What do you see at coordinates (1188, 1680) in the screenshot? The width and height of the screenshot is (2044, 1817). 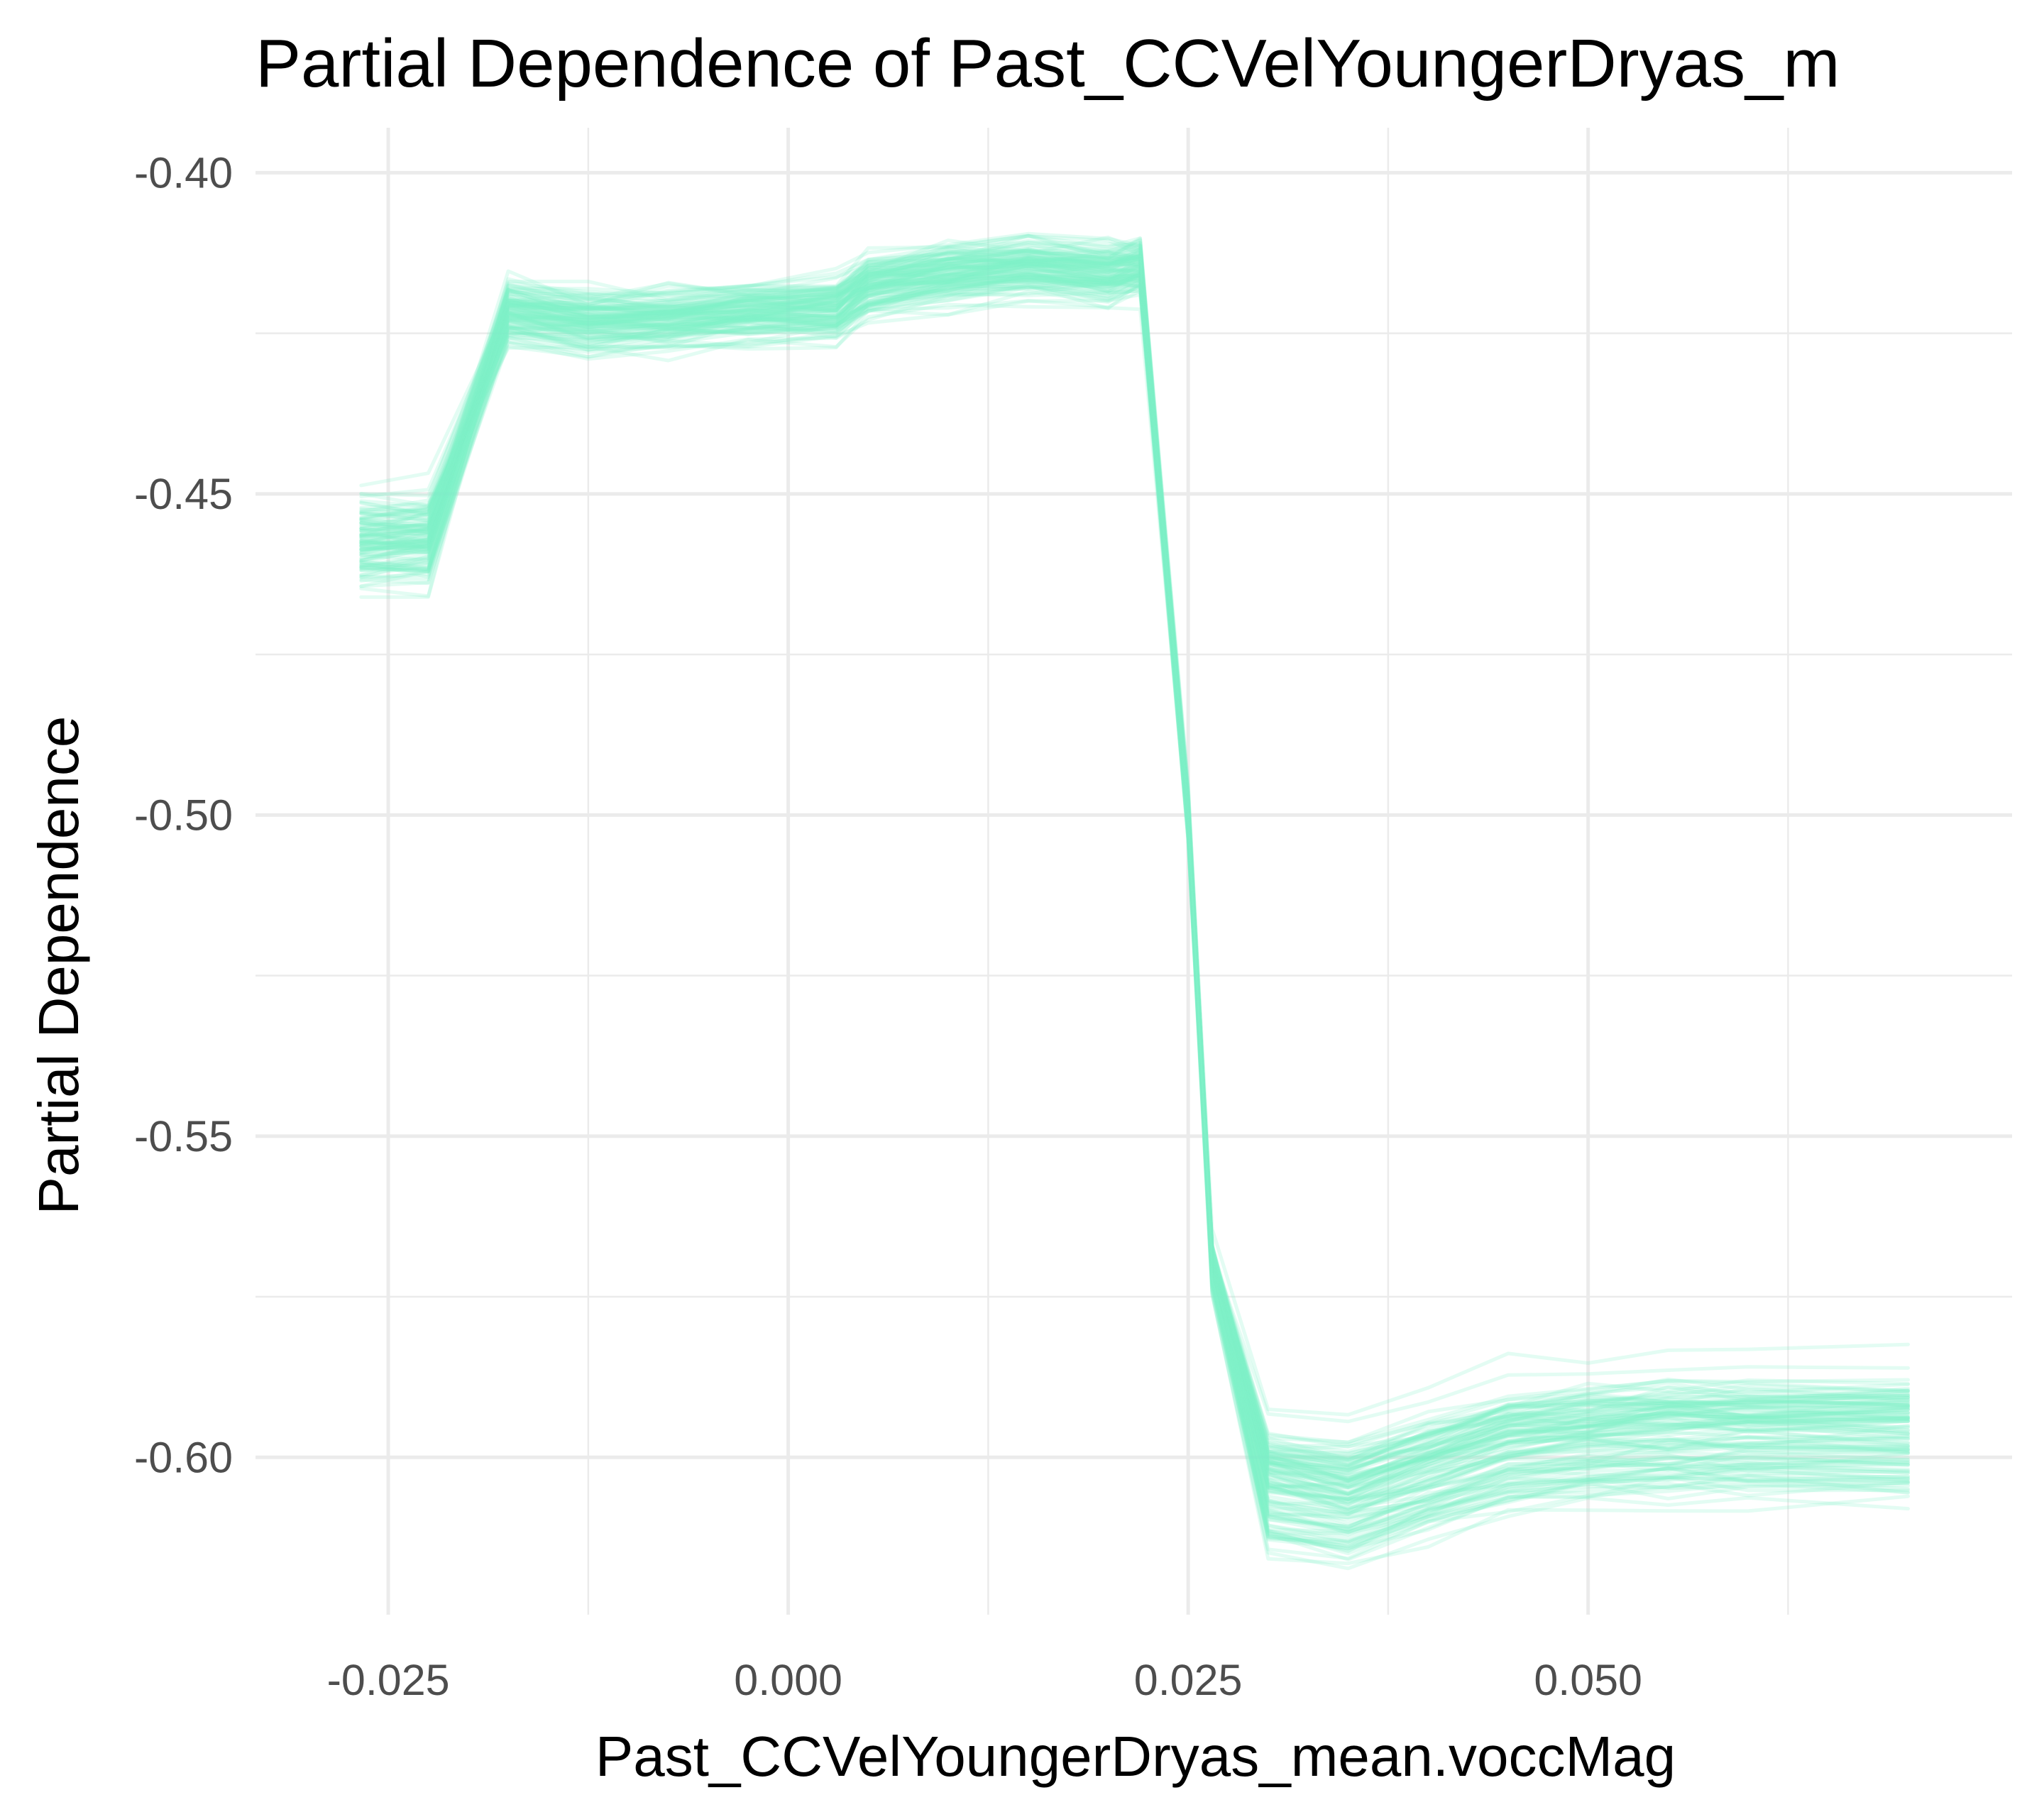 I see `x-tick-label: 0.025` at bounding box center [1188, 1680].